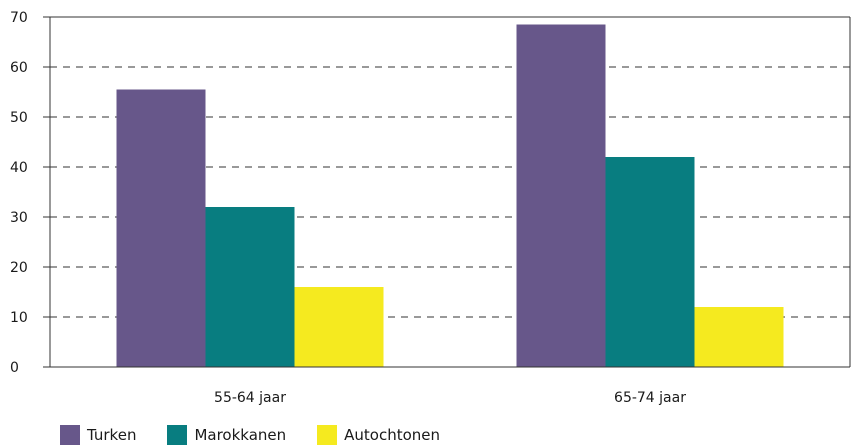 The width and height of the screenshot is (861, 445). I want to click on legend-label: Turken, so click(112, 435).